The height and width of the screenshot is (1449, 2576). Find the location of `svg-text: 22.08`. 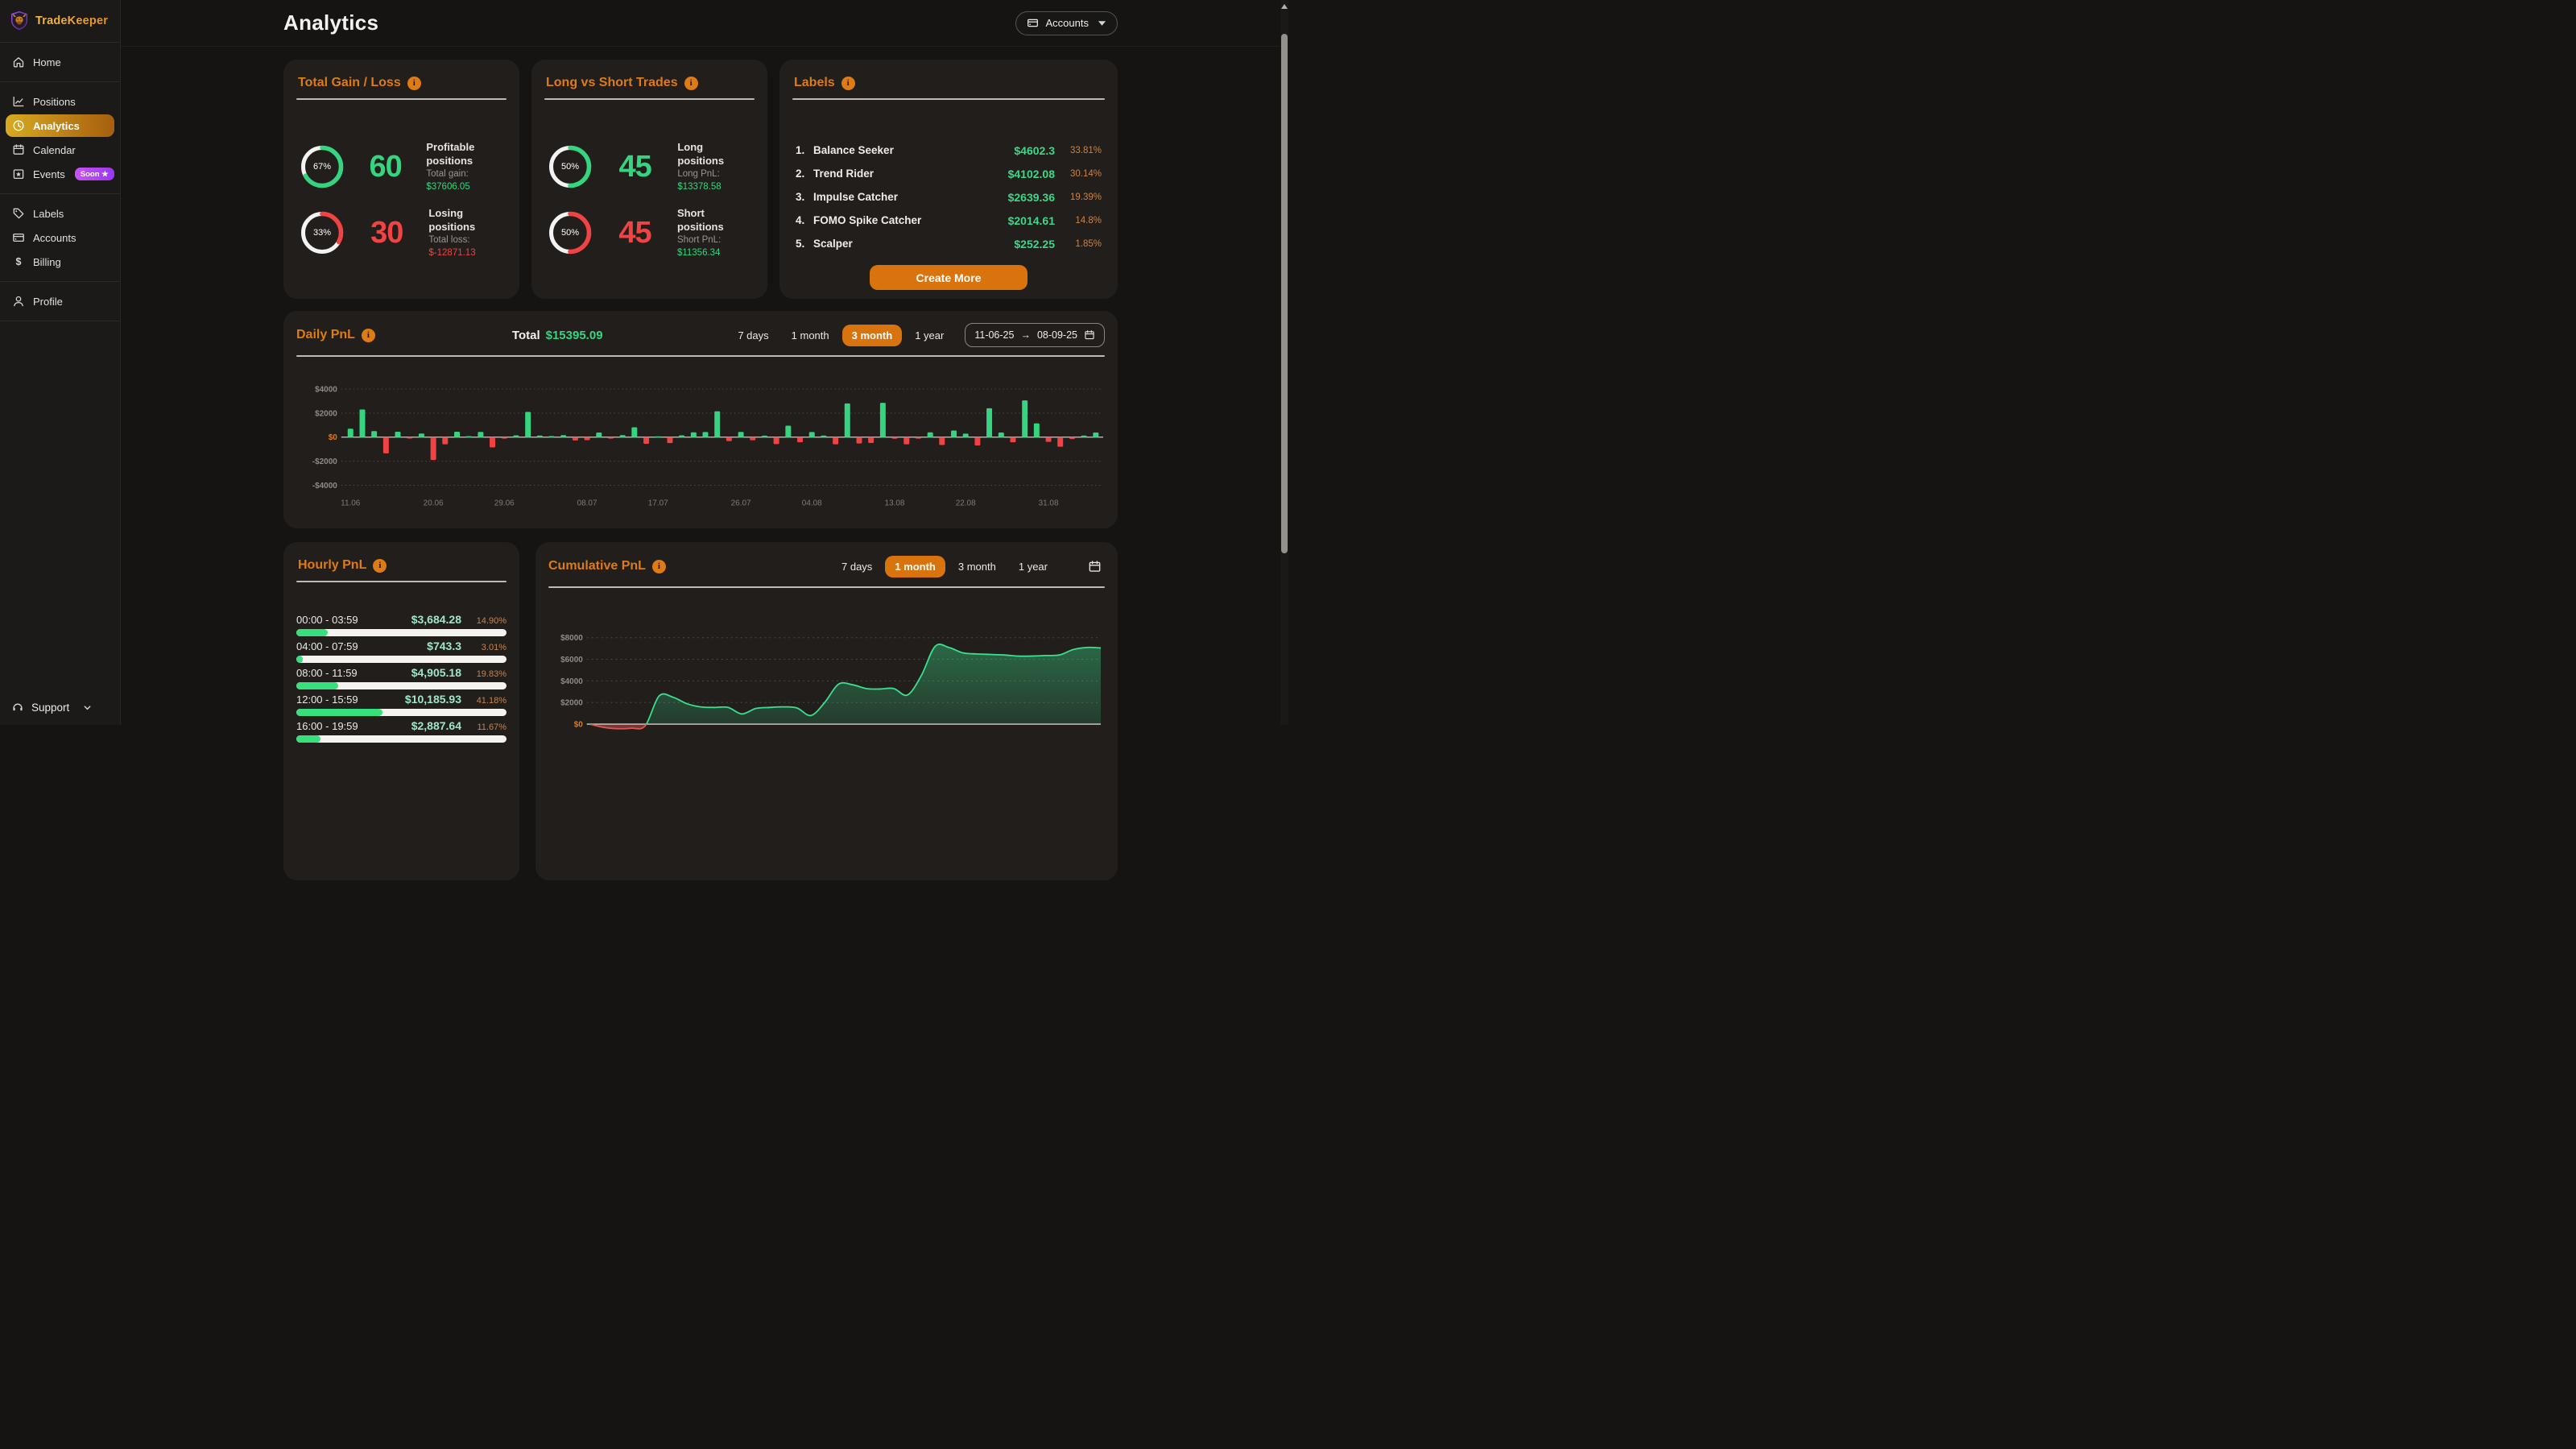

svg-text: 22.08 is located at coordinates (966, 503).